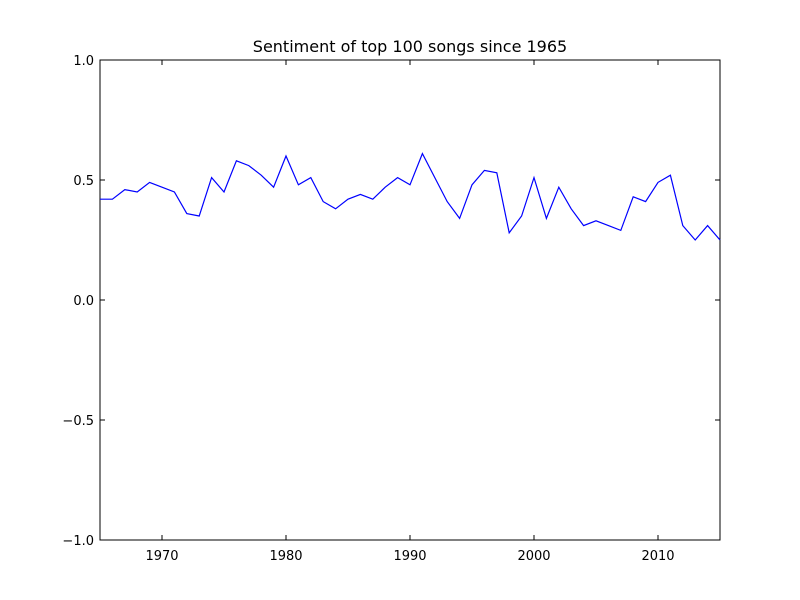 This screenshot has height=600, width=800. Describe the element at coordinates (78, 421) in the screenshot. I see `y-tick-label: −0.5` at that location.